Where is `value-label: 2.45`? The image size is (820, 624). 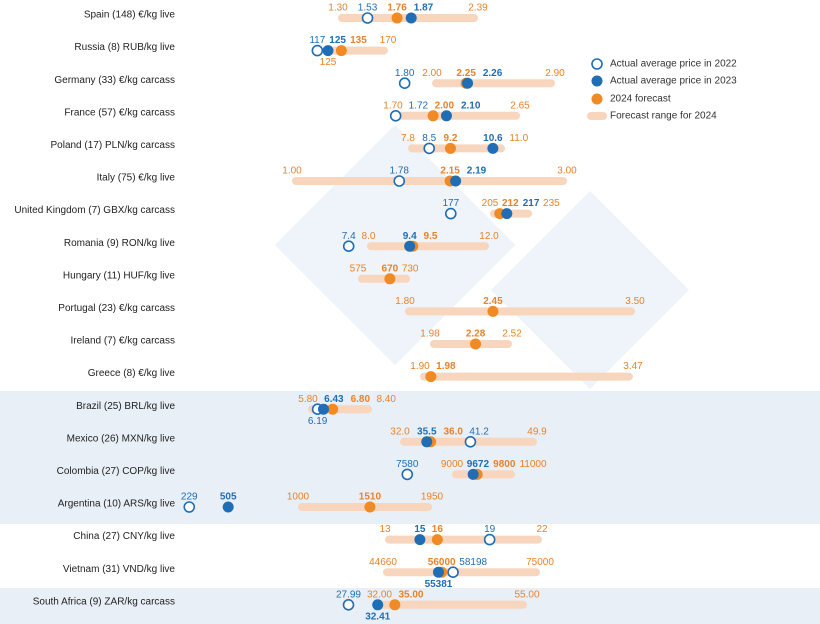
value-label: 2.45 is located at coordinates (493, 301).